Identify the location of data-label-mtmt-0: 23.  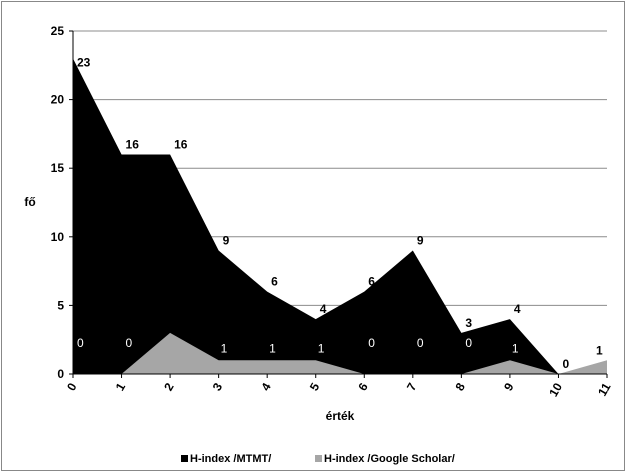
(84, 62).